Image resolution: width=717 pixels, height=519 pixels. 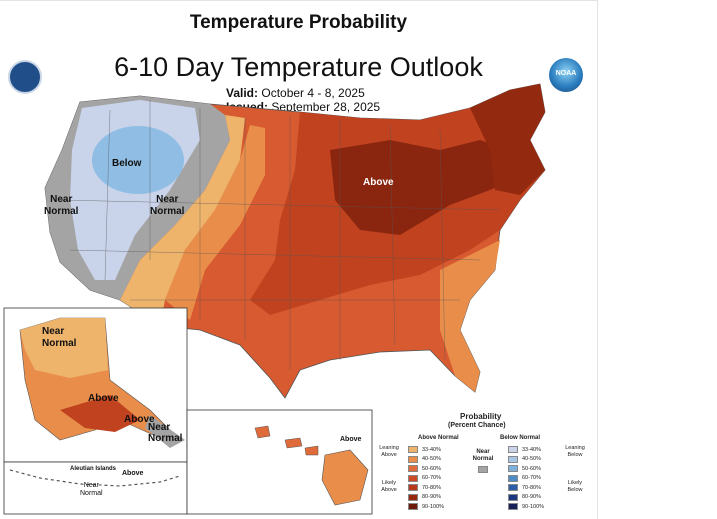 I want to click on label-near-normal-west-line2: Normal, so click(x=61, y=211).